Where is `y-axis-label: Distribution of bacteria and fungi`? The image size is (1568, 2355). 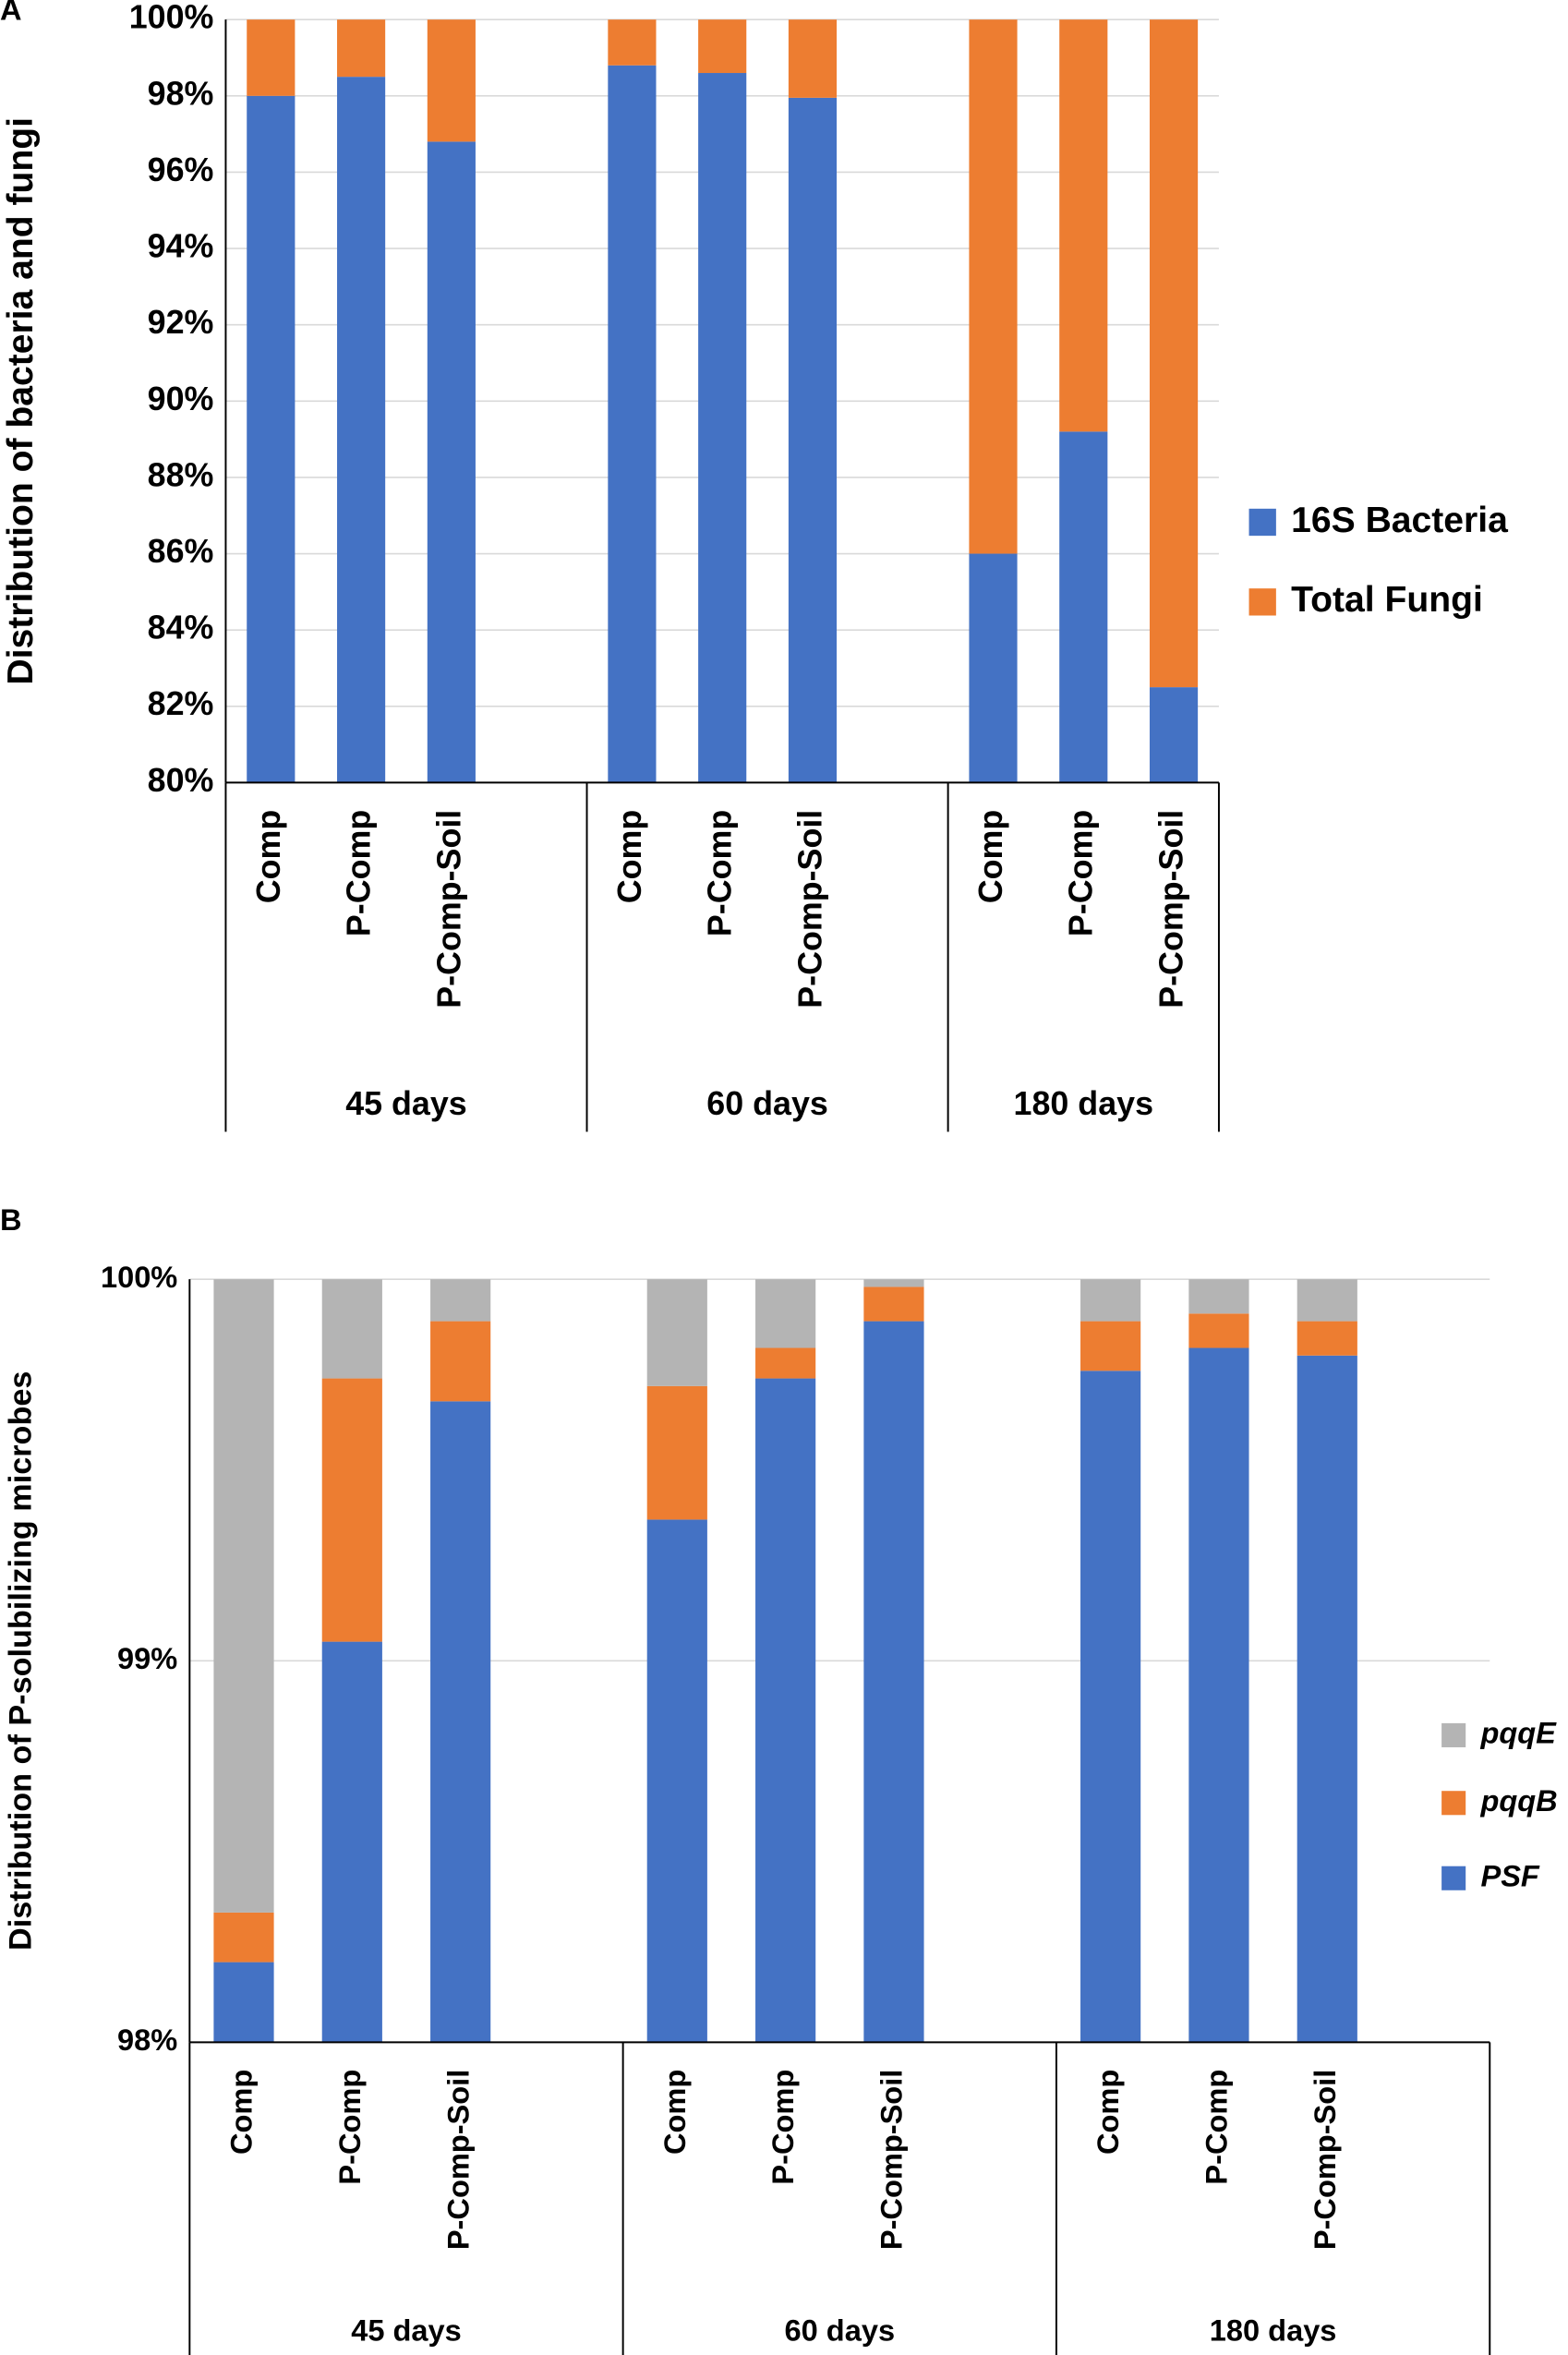
y-axis-label: Distribution of bacteria and fungi is located at coordinates (21, 401).